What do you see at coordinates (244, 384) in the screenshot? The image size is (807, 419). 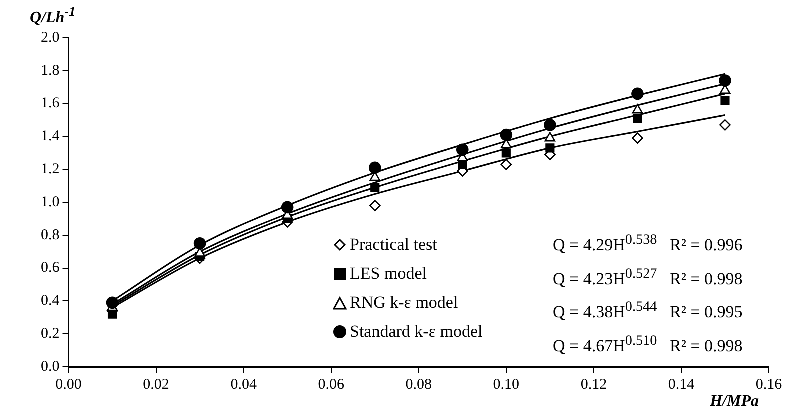 I see `x-tick-label: 0.04` at bounding box center [244, 384].